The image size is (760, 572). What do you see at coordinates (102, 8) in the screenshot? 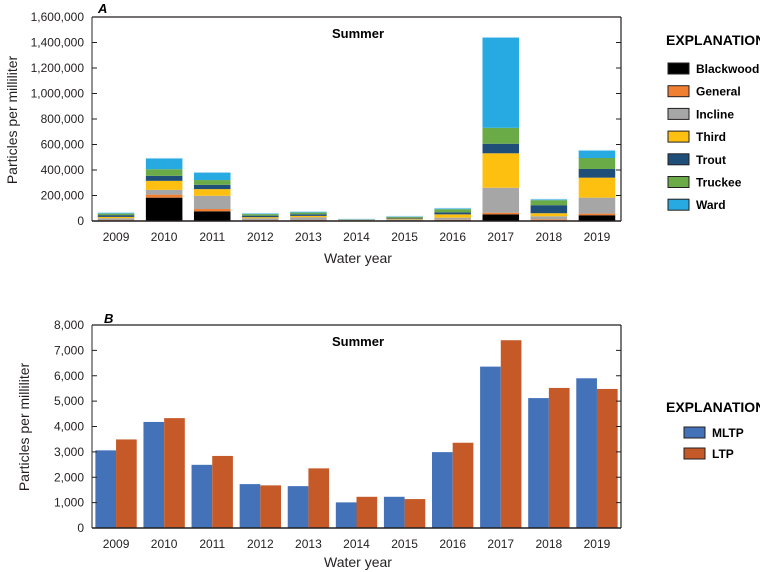
I see `panel-a-label: A` at bounding box center [102, 8].